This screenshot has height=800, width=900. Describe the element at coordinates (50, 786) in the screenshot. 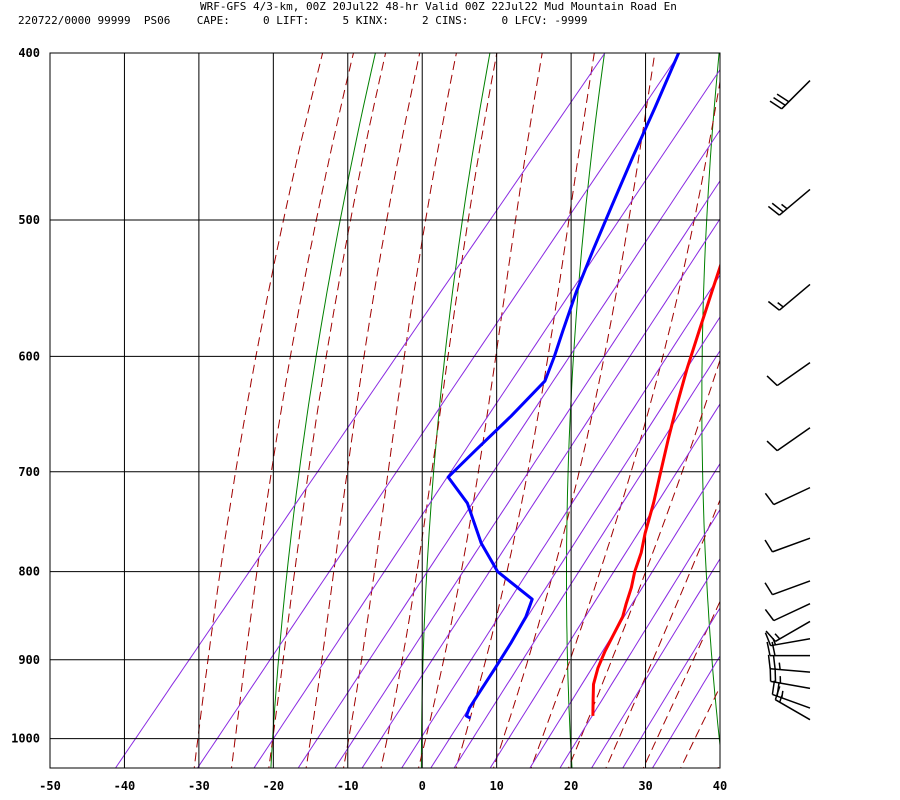

I see `x-tick-label: -50` at that location.